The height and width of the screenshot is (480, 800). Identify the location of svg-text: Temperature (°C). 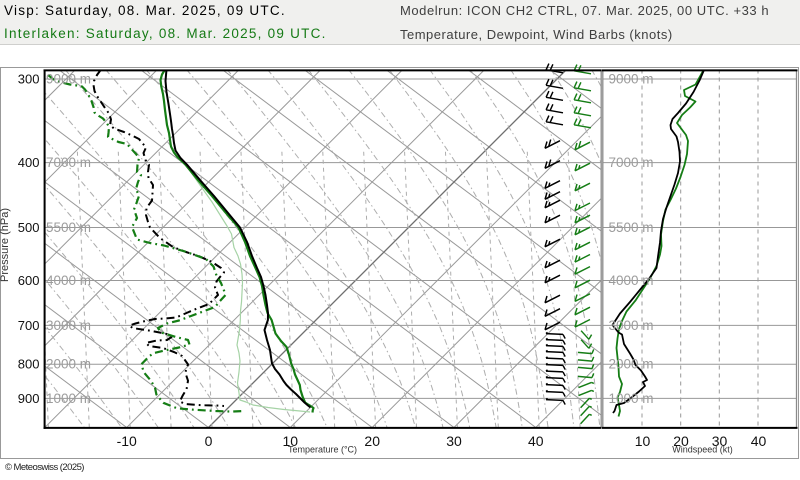
(322, 450).